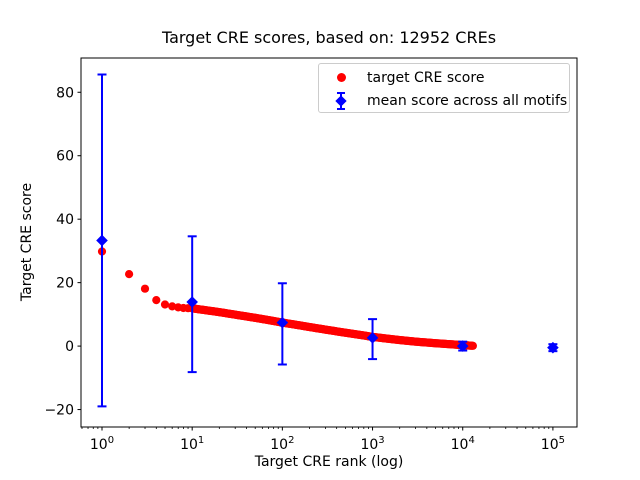  What do you see at coordinates (59, 411) in the screenshot?
I see `svg-text: −20` at bounding box center [59, 411].